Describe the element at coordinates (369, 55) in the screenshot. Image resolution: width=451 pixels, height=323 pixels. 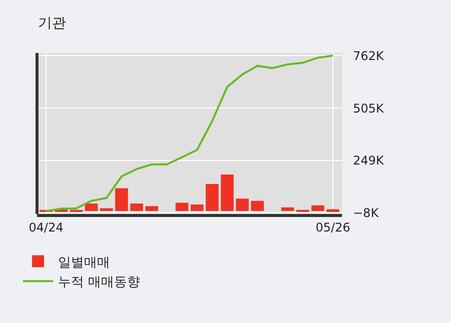
I see `y-tick-label: 762K` at that location.